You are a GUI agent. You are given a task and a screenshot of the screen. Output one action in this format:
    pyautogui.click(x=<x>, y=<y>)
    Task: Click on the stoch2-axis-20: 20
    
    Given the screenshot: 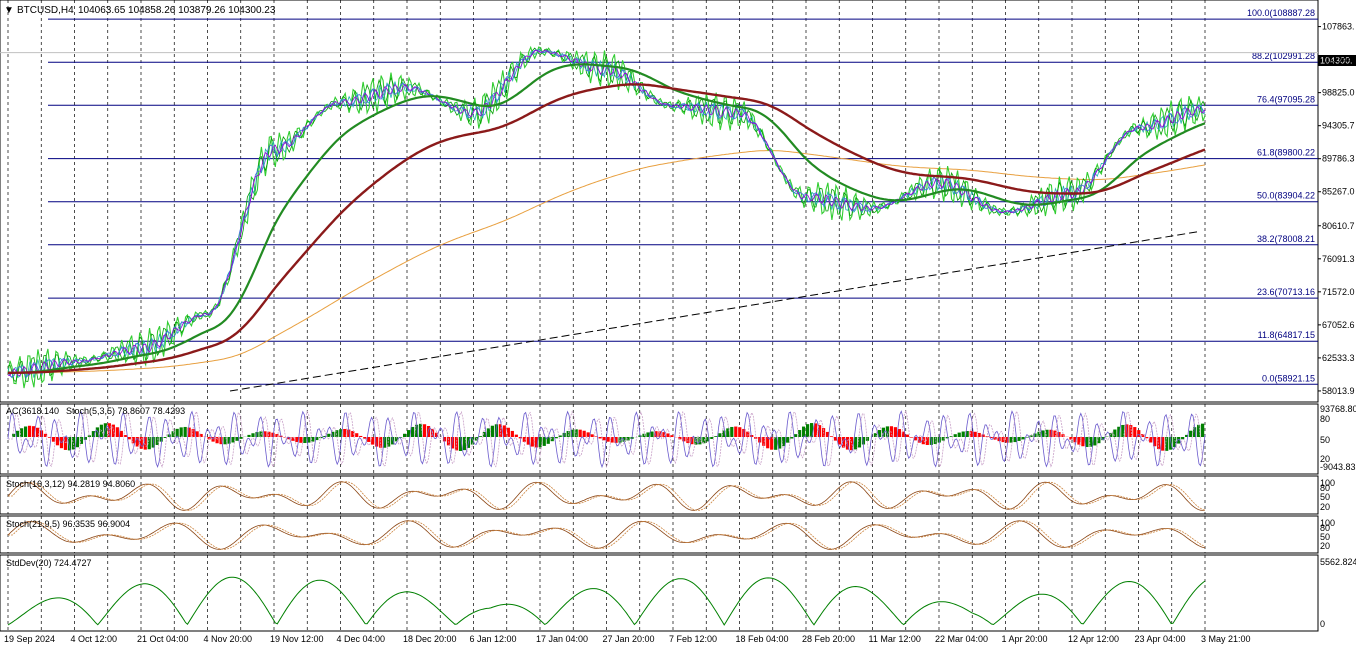 What is the action you would take?
    pyautogui.click(x=1325, y=507)
    